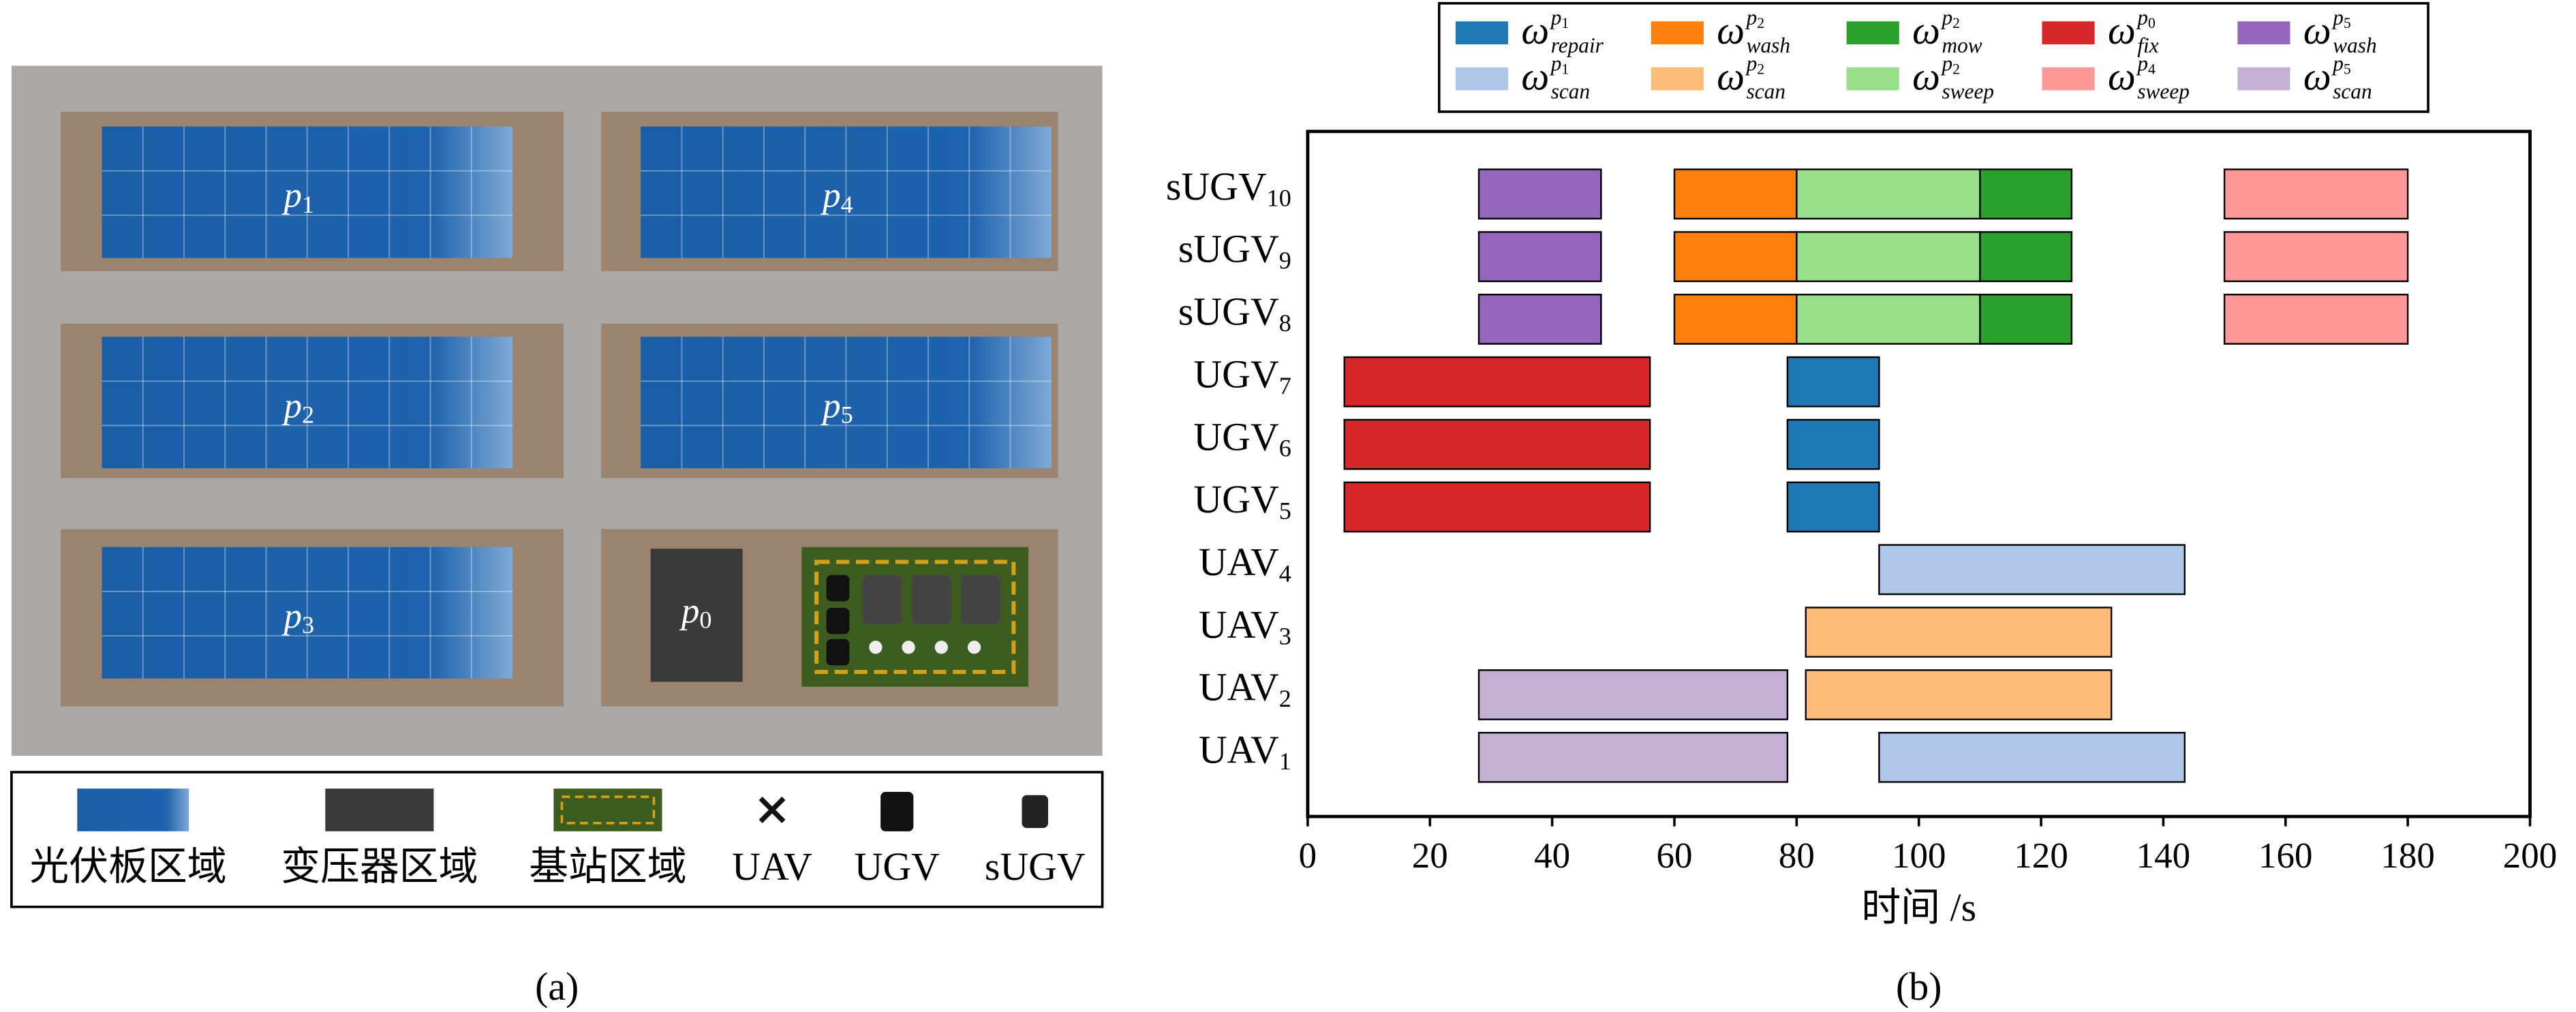 This screenshot has height=1012, width=2576. I want to click on x-tick-label: 200, so click(2530, 856).